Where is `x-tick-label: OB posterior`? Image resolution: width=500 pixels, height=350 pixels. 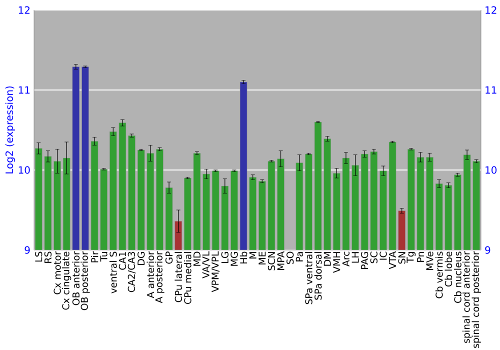
x-tick-label: OB posterior is located at coordinates (85, 280).